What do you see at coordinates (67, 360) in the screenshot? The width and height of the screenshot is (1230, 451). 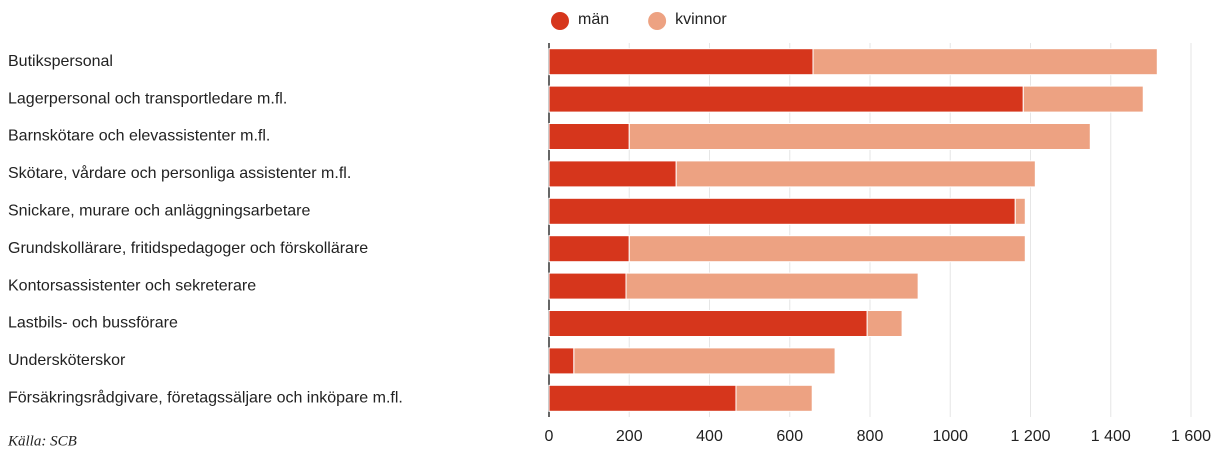 I see `category-label: Undersköterskor` at bounding box center [67, 360].